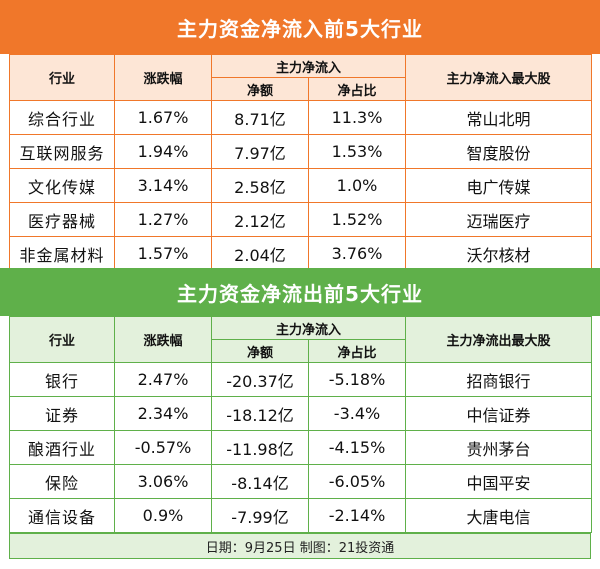  What do you see at coordinates (163, 413) in the screenshot?
I see `cell-change: 2.34%` at bounding box center [163, 413].